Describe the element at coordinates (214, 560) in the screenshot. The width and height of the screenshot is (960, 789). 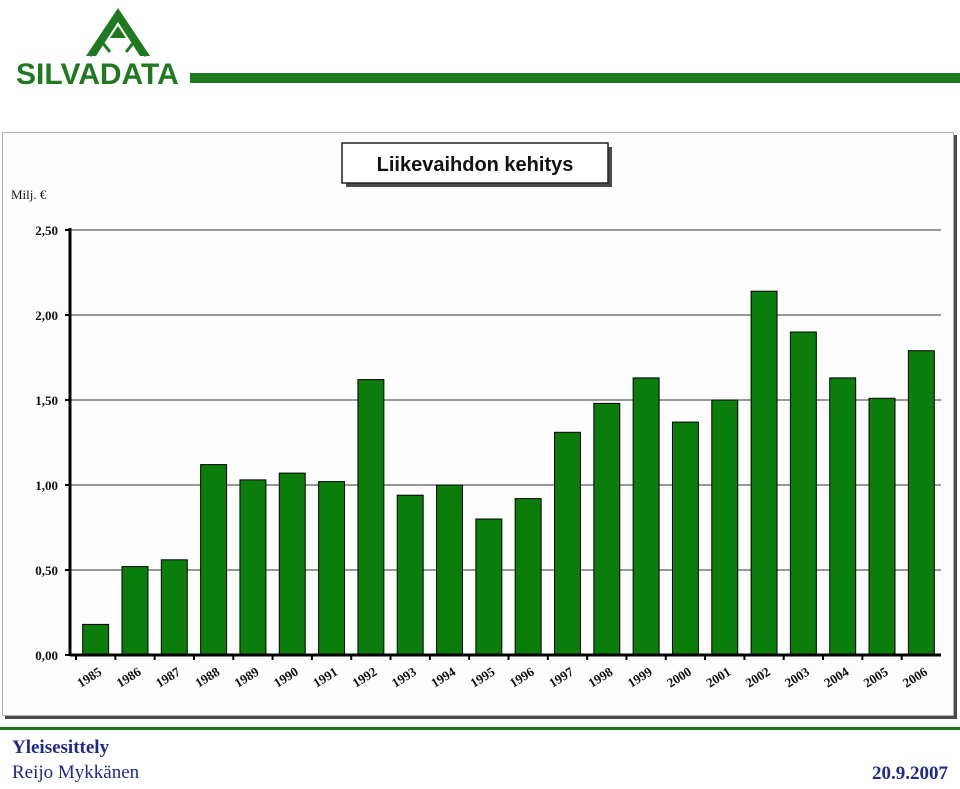
I see `bar-1988` at that location.